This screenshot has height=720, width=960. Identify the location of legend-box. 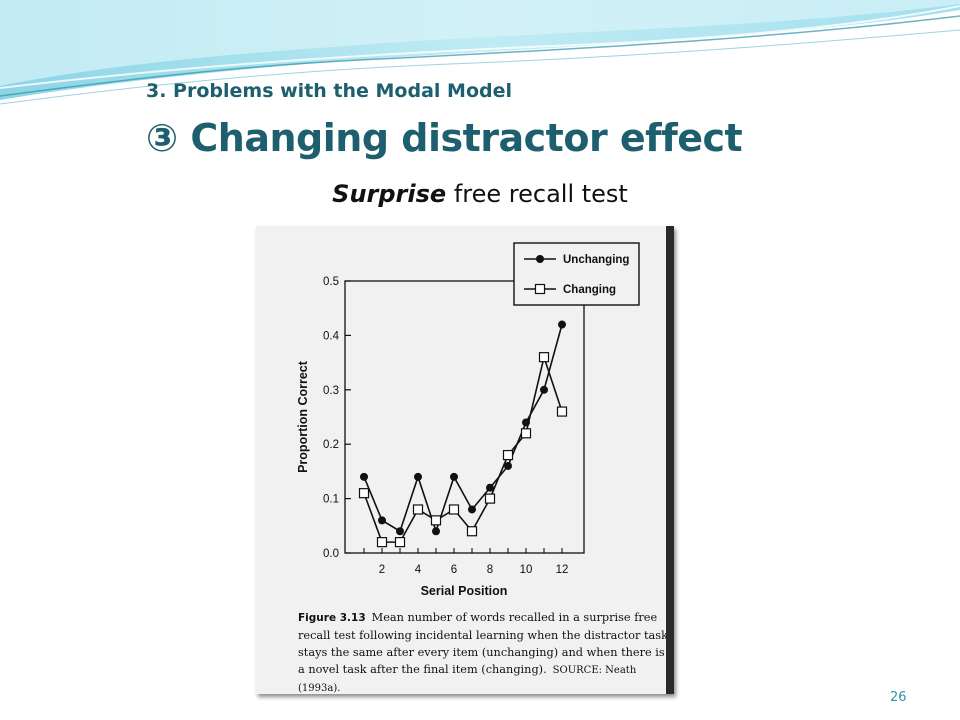
(576, 274).